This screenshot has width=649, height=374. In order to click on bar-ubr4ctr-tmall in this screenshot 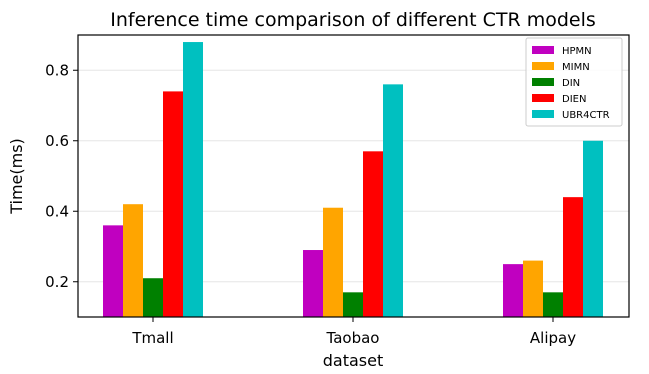, I will do `click(193, 180)`.